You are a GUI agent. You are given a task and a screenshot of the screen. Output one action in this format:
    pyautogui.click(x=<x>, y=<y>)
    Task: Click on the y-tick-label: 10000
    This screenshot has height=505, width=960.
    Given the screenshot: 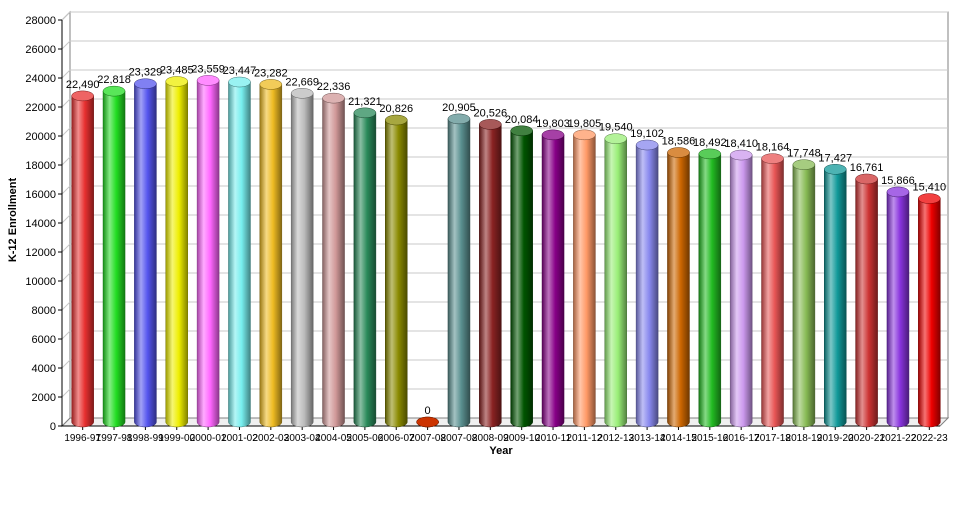 What is the action you would take?
    pyautogui.click(x=40, y=282)
    